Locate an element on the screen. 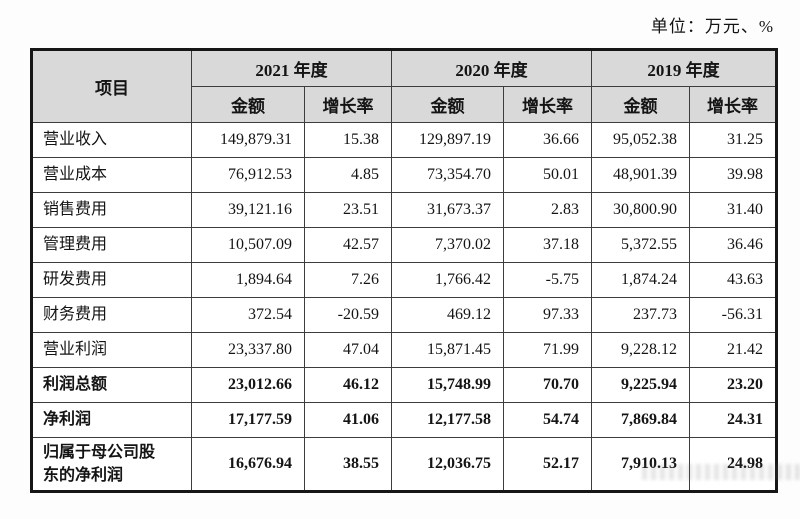 The height and width of the screenshot is (519, 800). cell-amount-2020: 15,871.45 is located at coordinates (447, 350).